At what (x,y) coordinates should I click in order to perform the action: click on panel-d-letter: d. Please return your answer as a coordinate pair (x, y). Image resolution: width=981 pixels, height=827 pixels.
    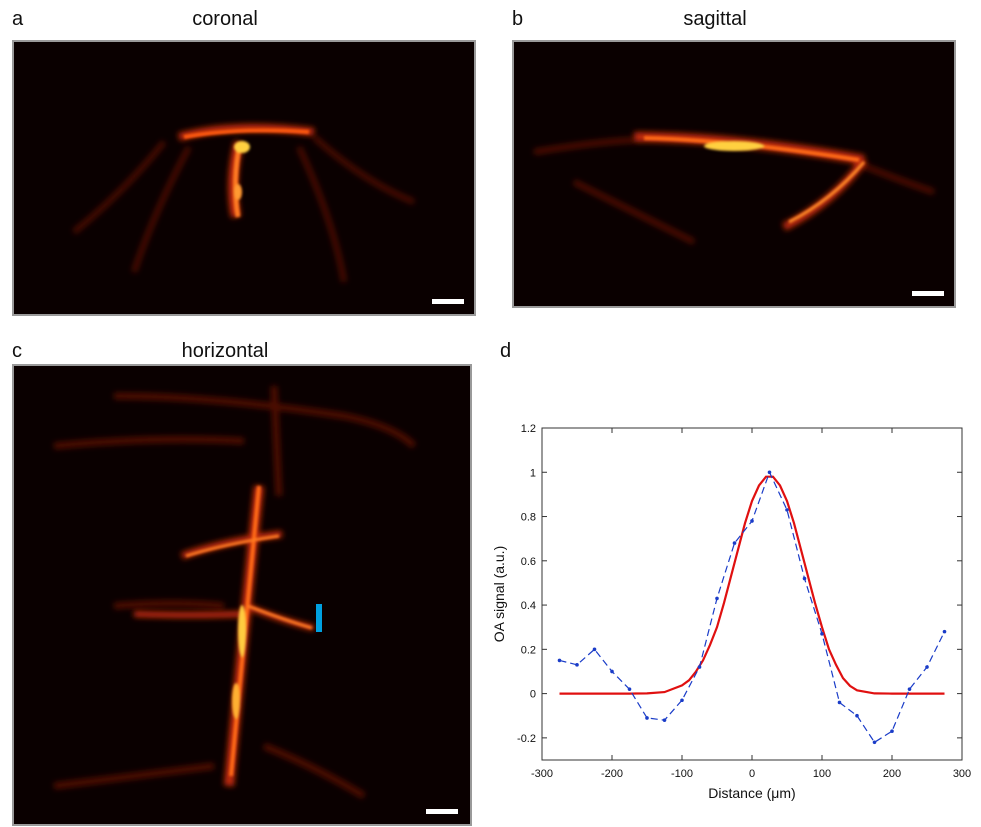
    Looking at the image, I should click on (506, 351).